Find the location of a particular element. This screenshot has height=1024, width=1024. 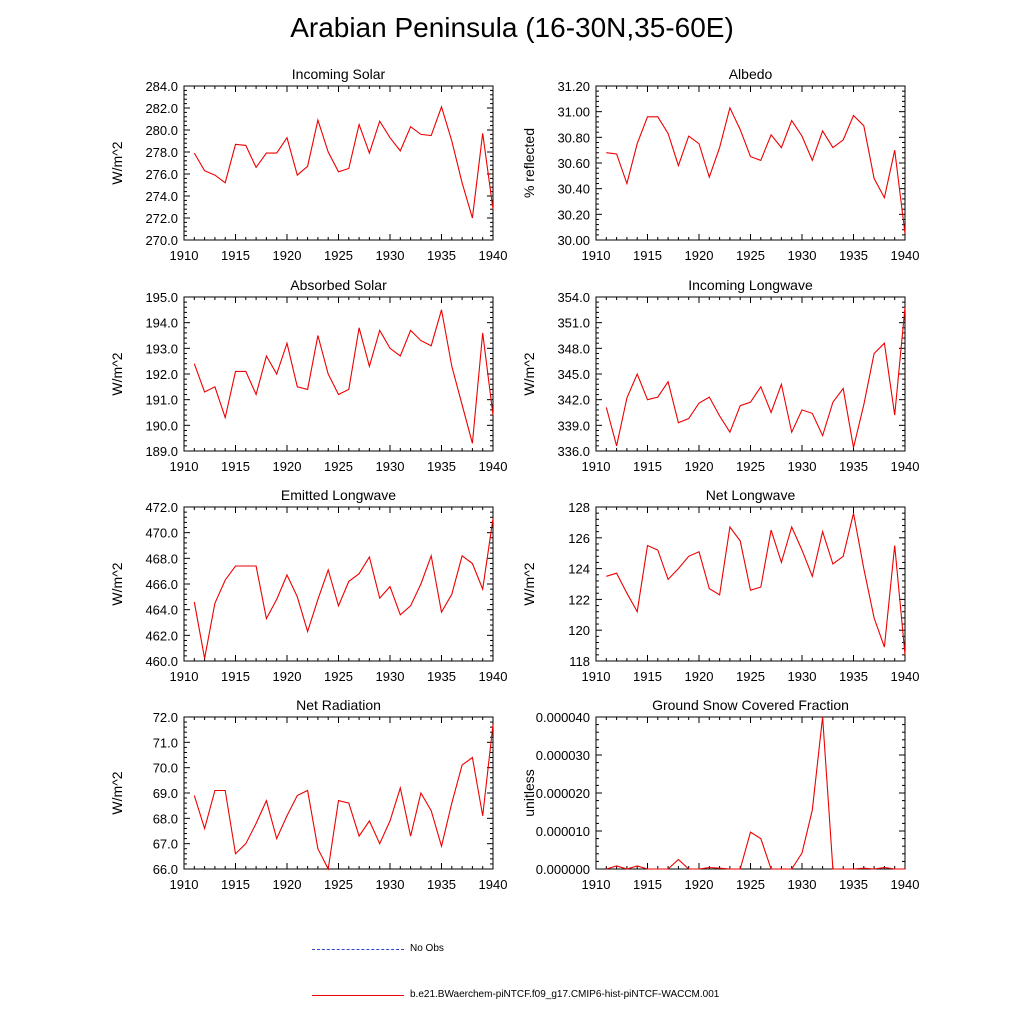

y-tick-label: 195.0 is located at coordinates (161, 297).